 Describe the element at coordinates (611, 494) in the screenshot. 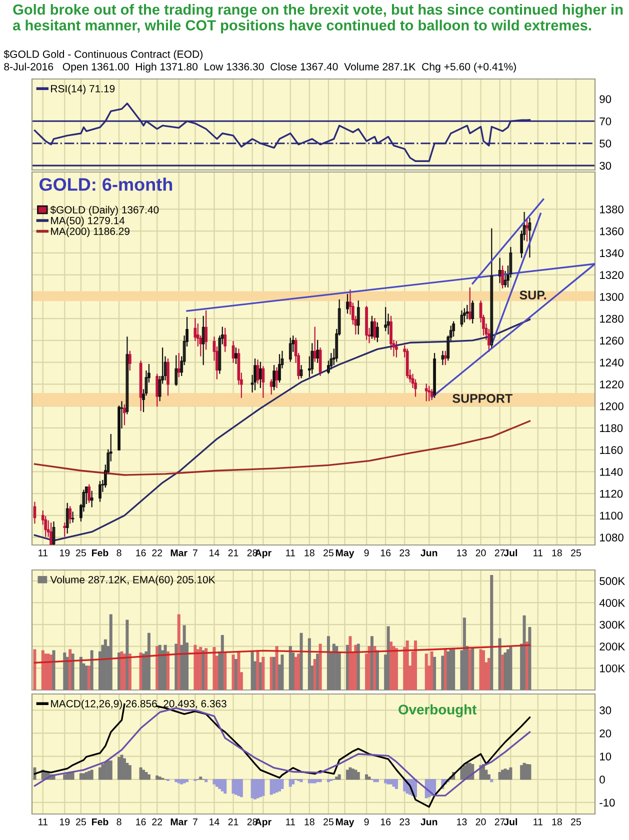

I see `y-tick-label: 1120` at that location.